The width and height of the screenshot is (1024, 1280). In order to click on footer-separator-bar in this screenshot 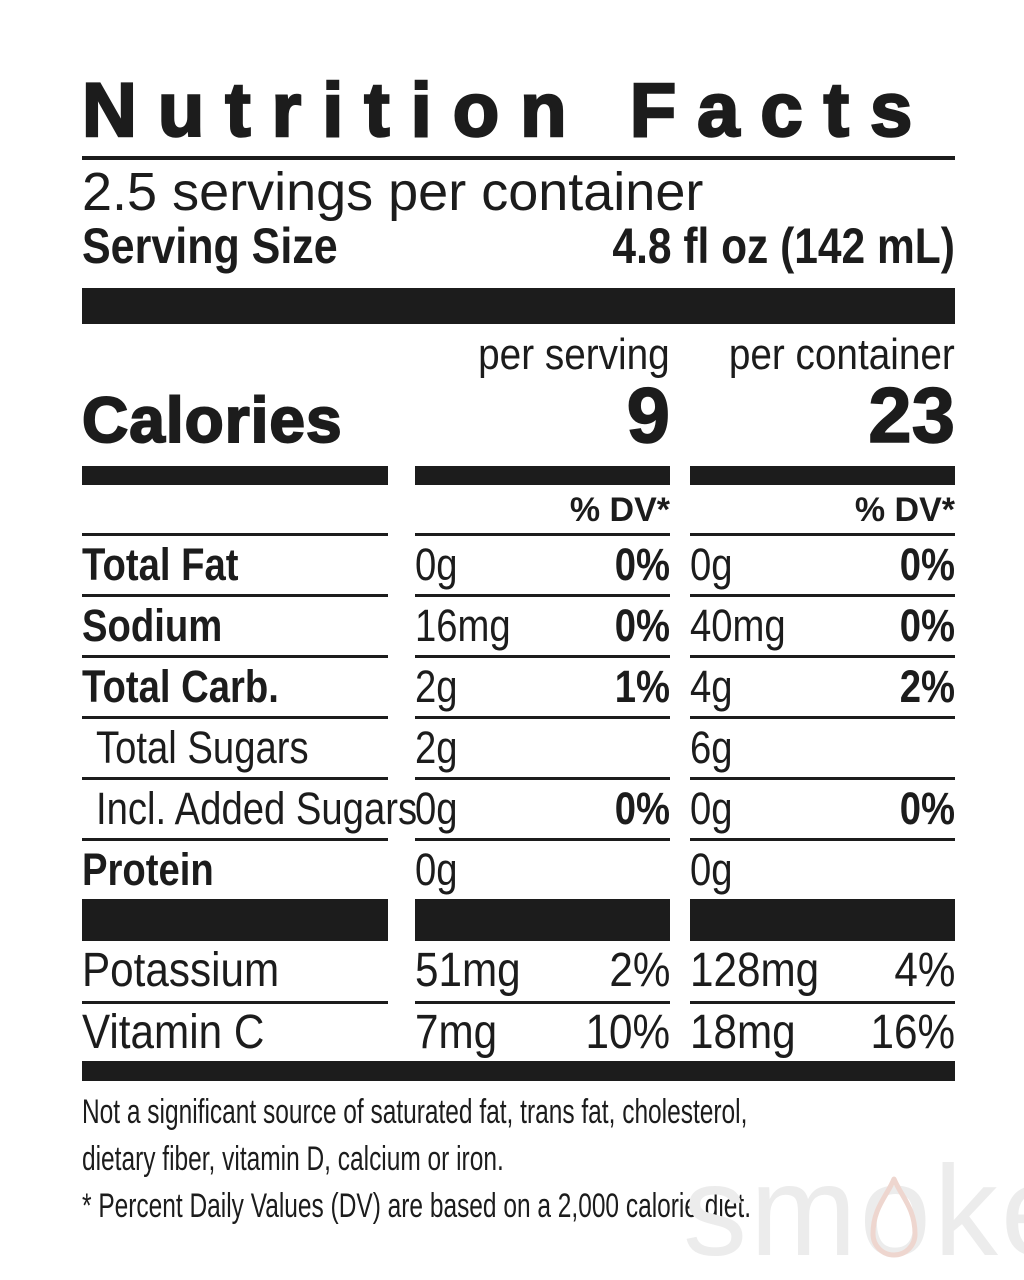, I will do `click(518, 1071)`.